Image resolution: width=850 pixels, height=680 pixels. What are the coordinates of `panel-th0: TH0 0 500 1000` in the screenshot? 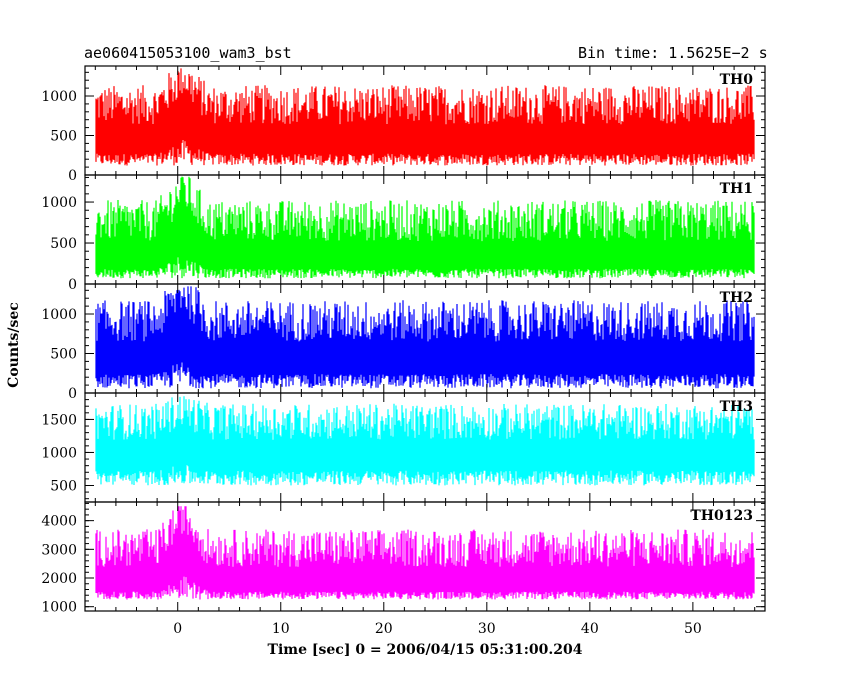 It's located at (403, 124).